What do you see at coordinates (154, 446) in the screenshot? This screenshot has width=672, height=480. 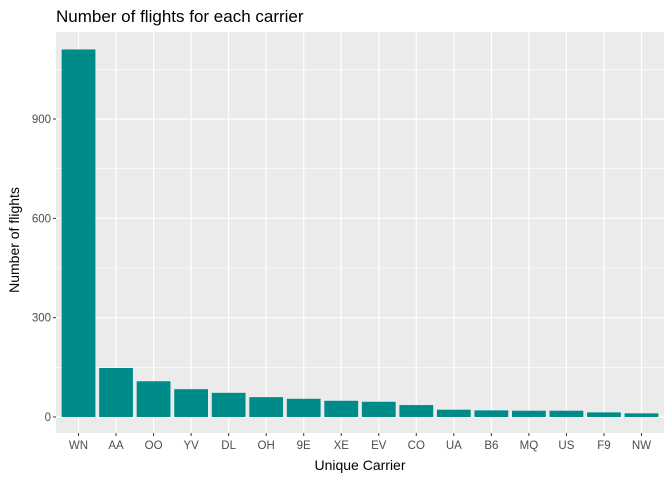 I see `x-tick-label: OO` at bounding box center [154, 446].